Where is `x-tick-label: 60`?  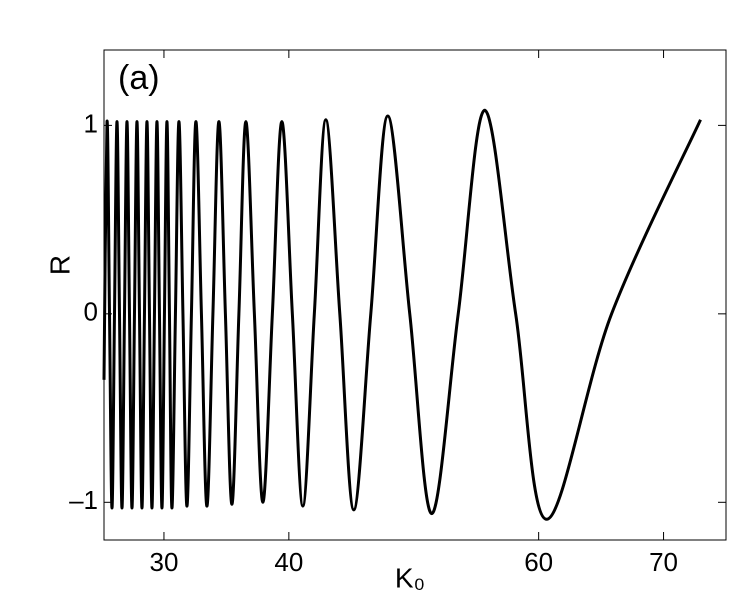 x-tick-label: 60 is located at coordinates (538, 562).